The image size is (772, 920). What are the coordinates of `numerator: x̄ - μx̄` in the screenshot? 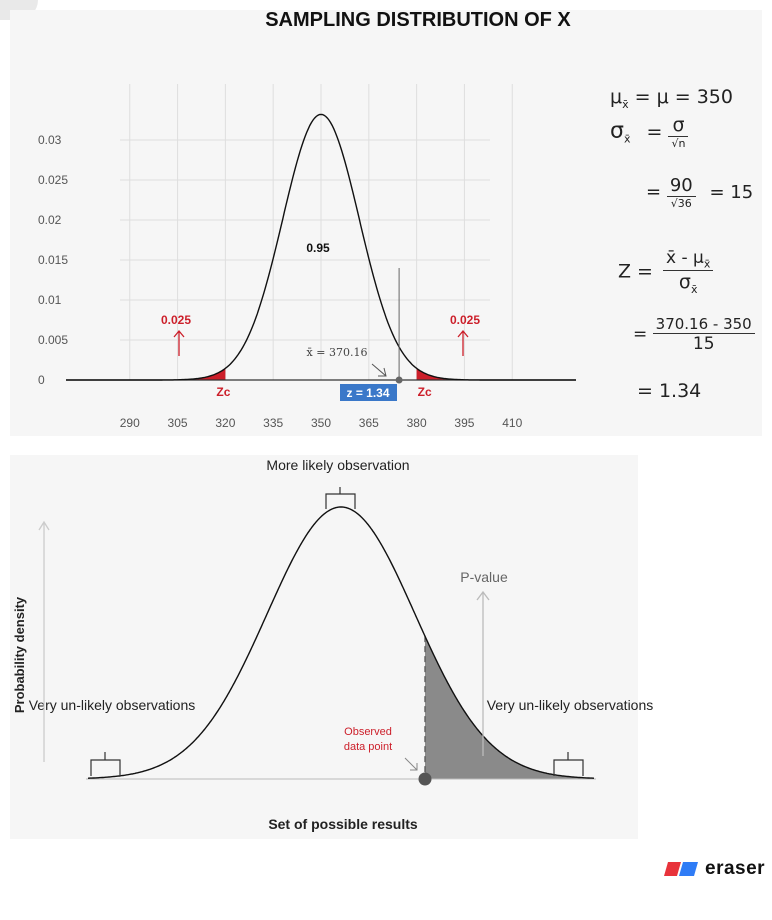 It's located at (688, 260).